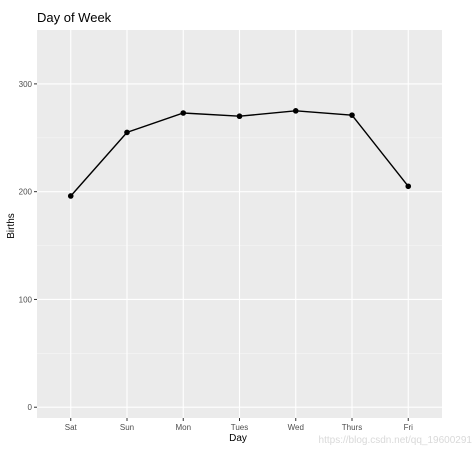 This screenshot has height=451, width=474. I want to click on x-tick-label-fri: Fri, so click(409, 427).